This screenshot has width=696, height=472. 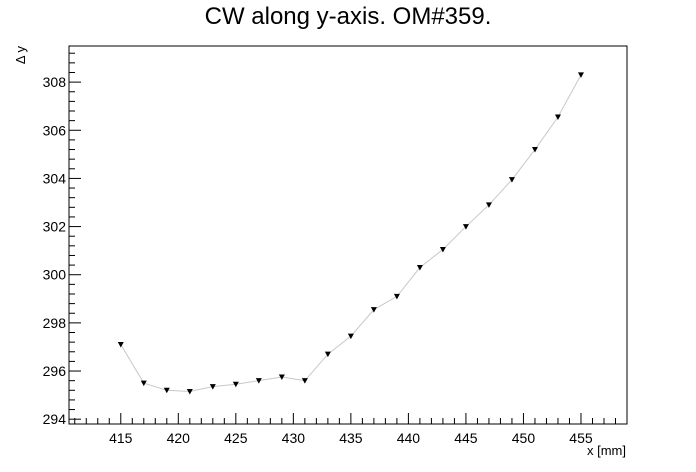 I want to click on y-axis-label: Δ y, so click(x=20, y=55).